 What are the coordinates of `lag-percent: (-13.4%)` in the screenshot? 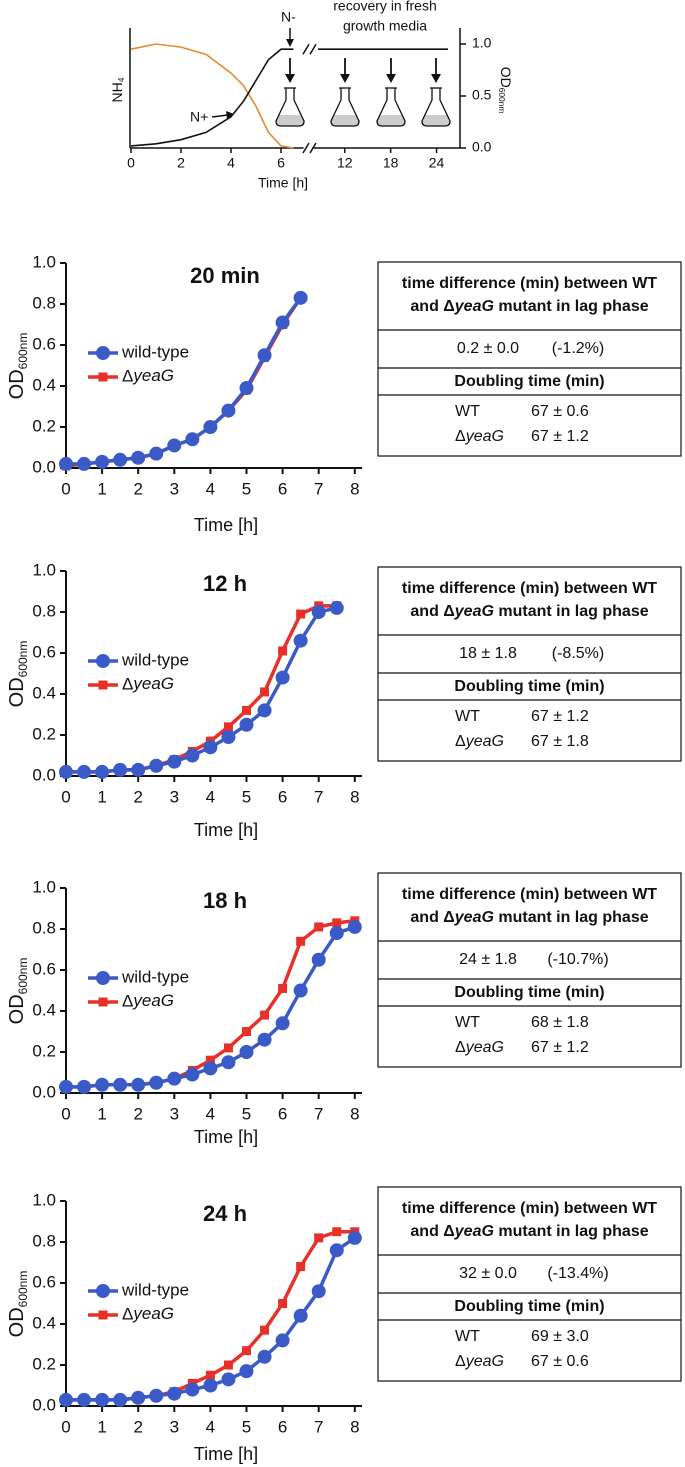 It's located at (577, 1273).